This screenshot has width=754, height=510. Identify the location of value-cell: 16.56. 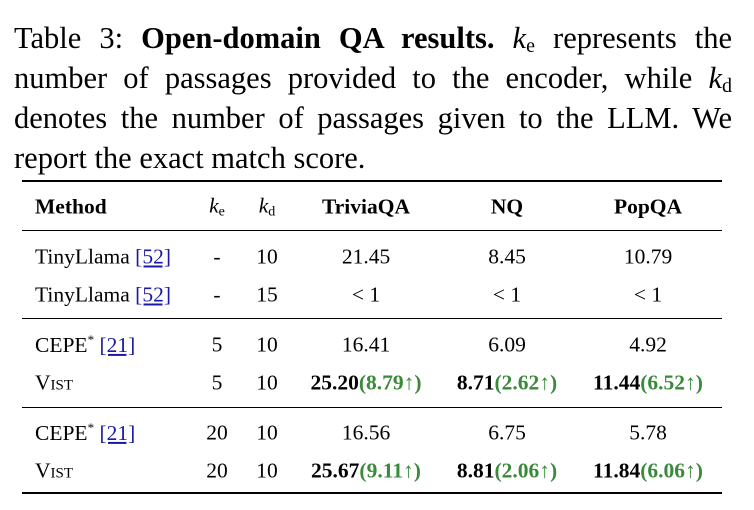
(366, 433).